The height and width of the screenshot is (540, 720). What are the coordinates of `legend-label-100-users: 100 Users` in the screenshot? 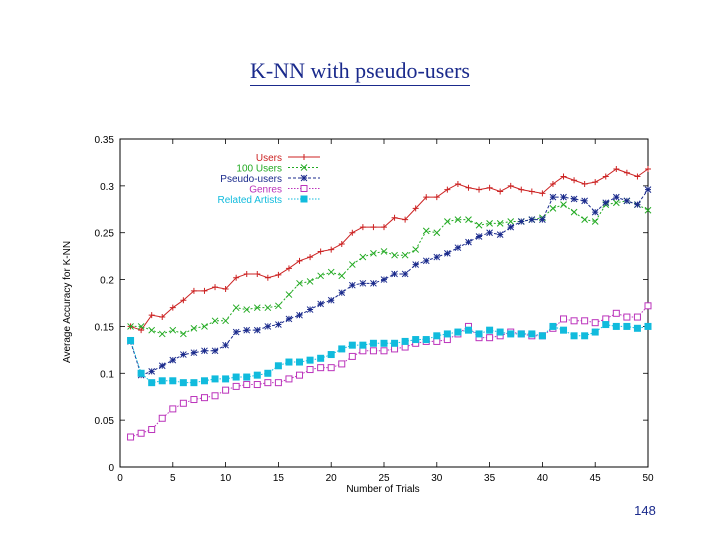 It's located at (259, 169).